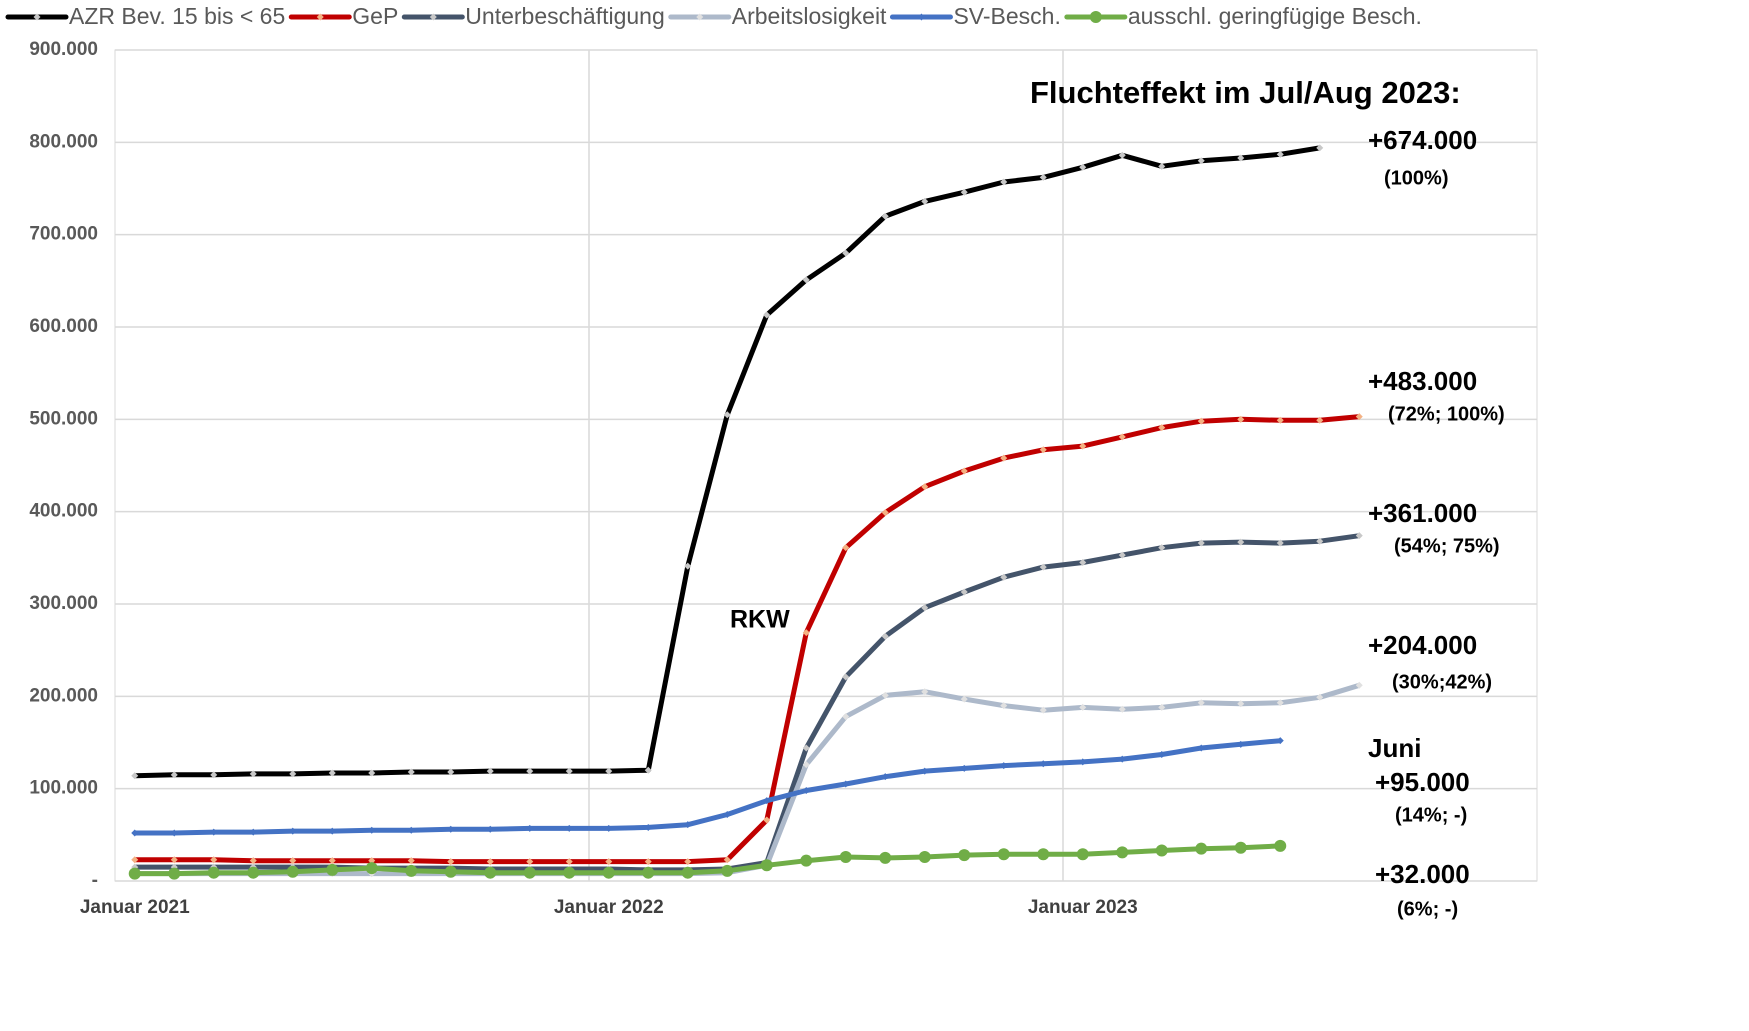  I want to click on x-tick-label: Januar 2021, so click(135, 907).